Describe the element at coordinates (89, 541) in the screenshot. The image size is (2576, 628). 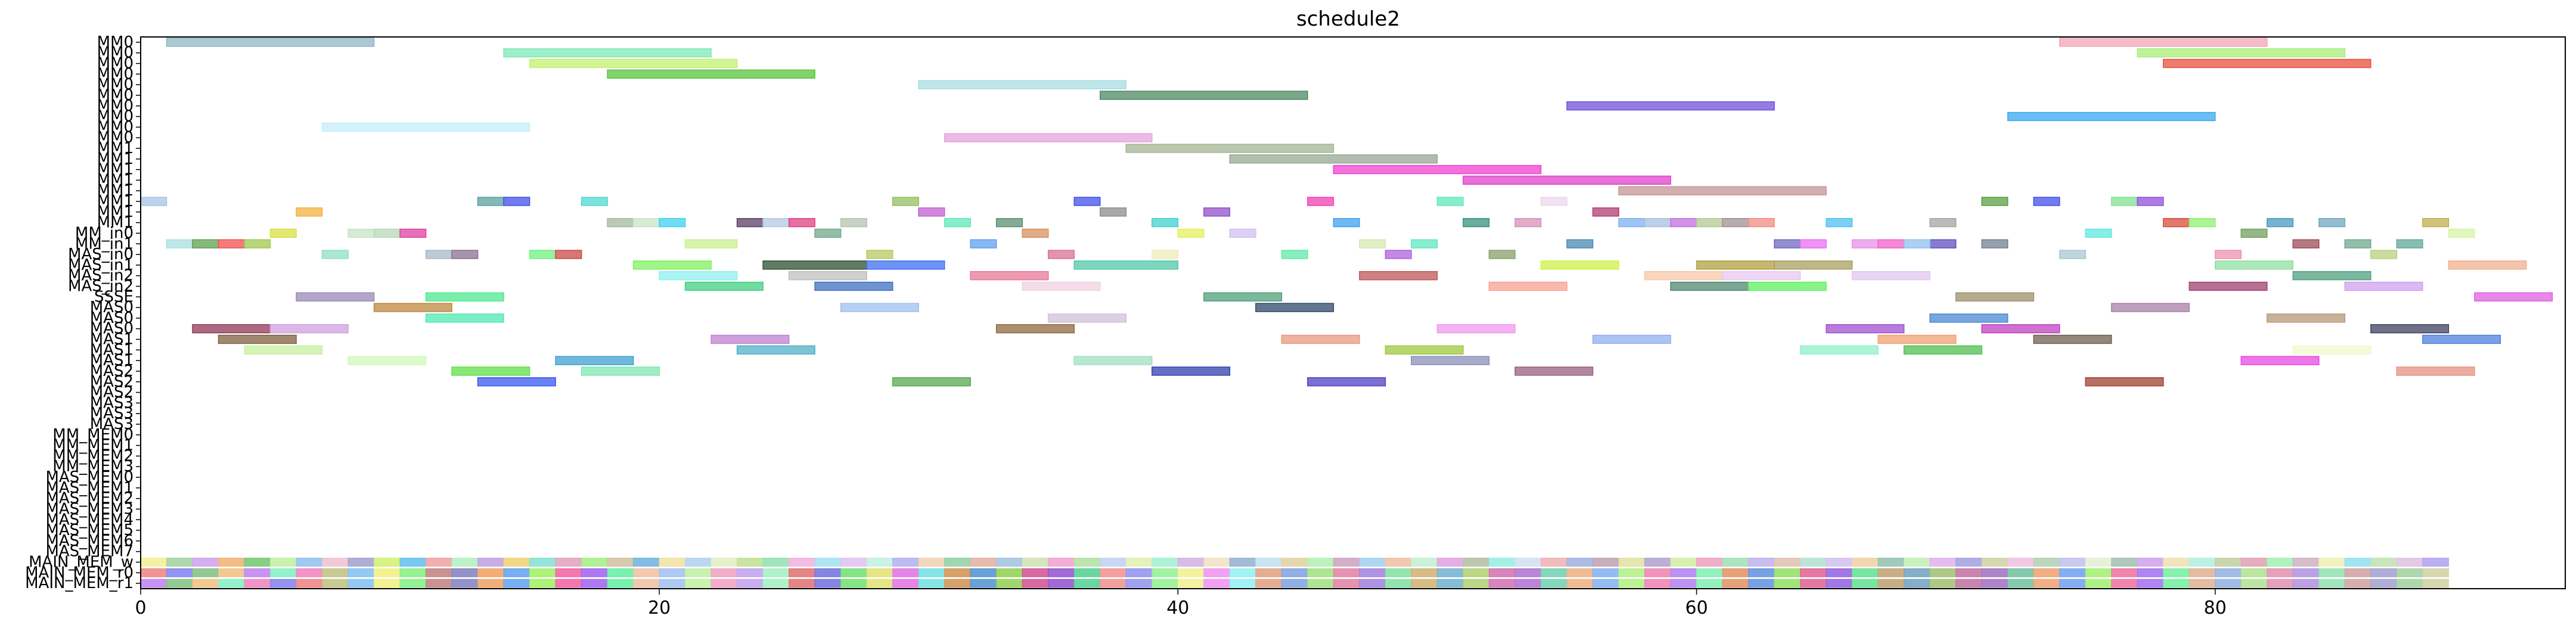
I see `y-tick-label: MAS_MEM6` at that location.